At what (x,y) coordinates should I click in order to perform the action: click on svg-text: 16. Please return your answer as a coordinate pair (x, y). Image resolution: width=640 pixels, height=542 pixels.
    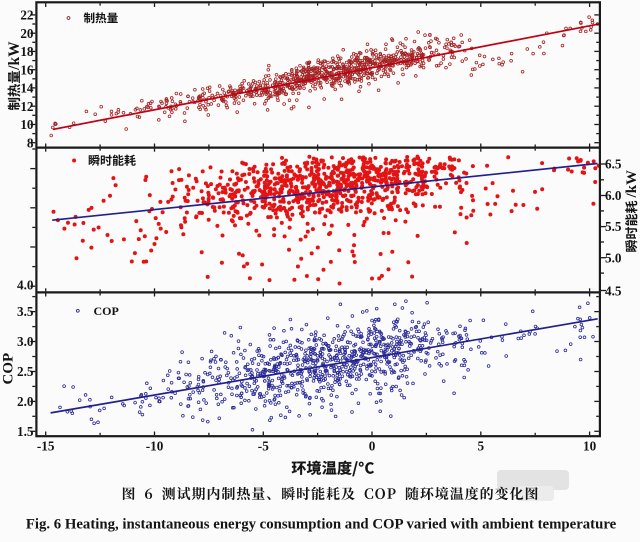
    Looking at the image, I should click on (27, 69).